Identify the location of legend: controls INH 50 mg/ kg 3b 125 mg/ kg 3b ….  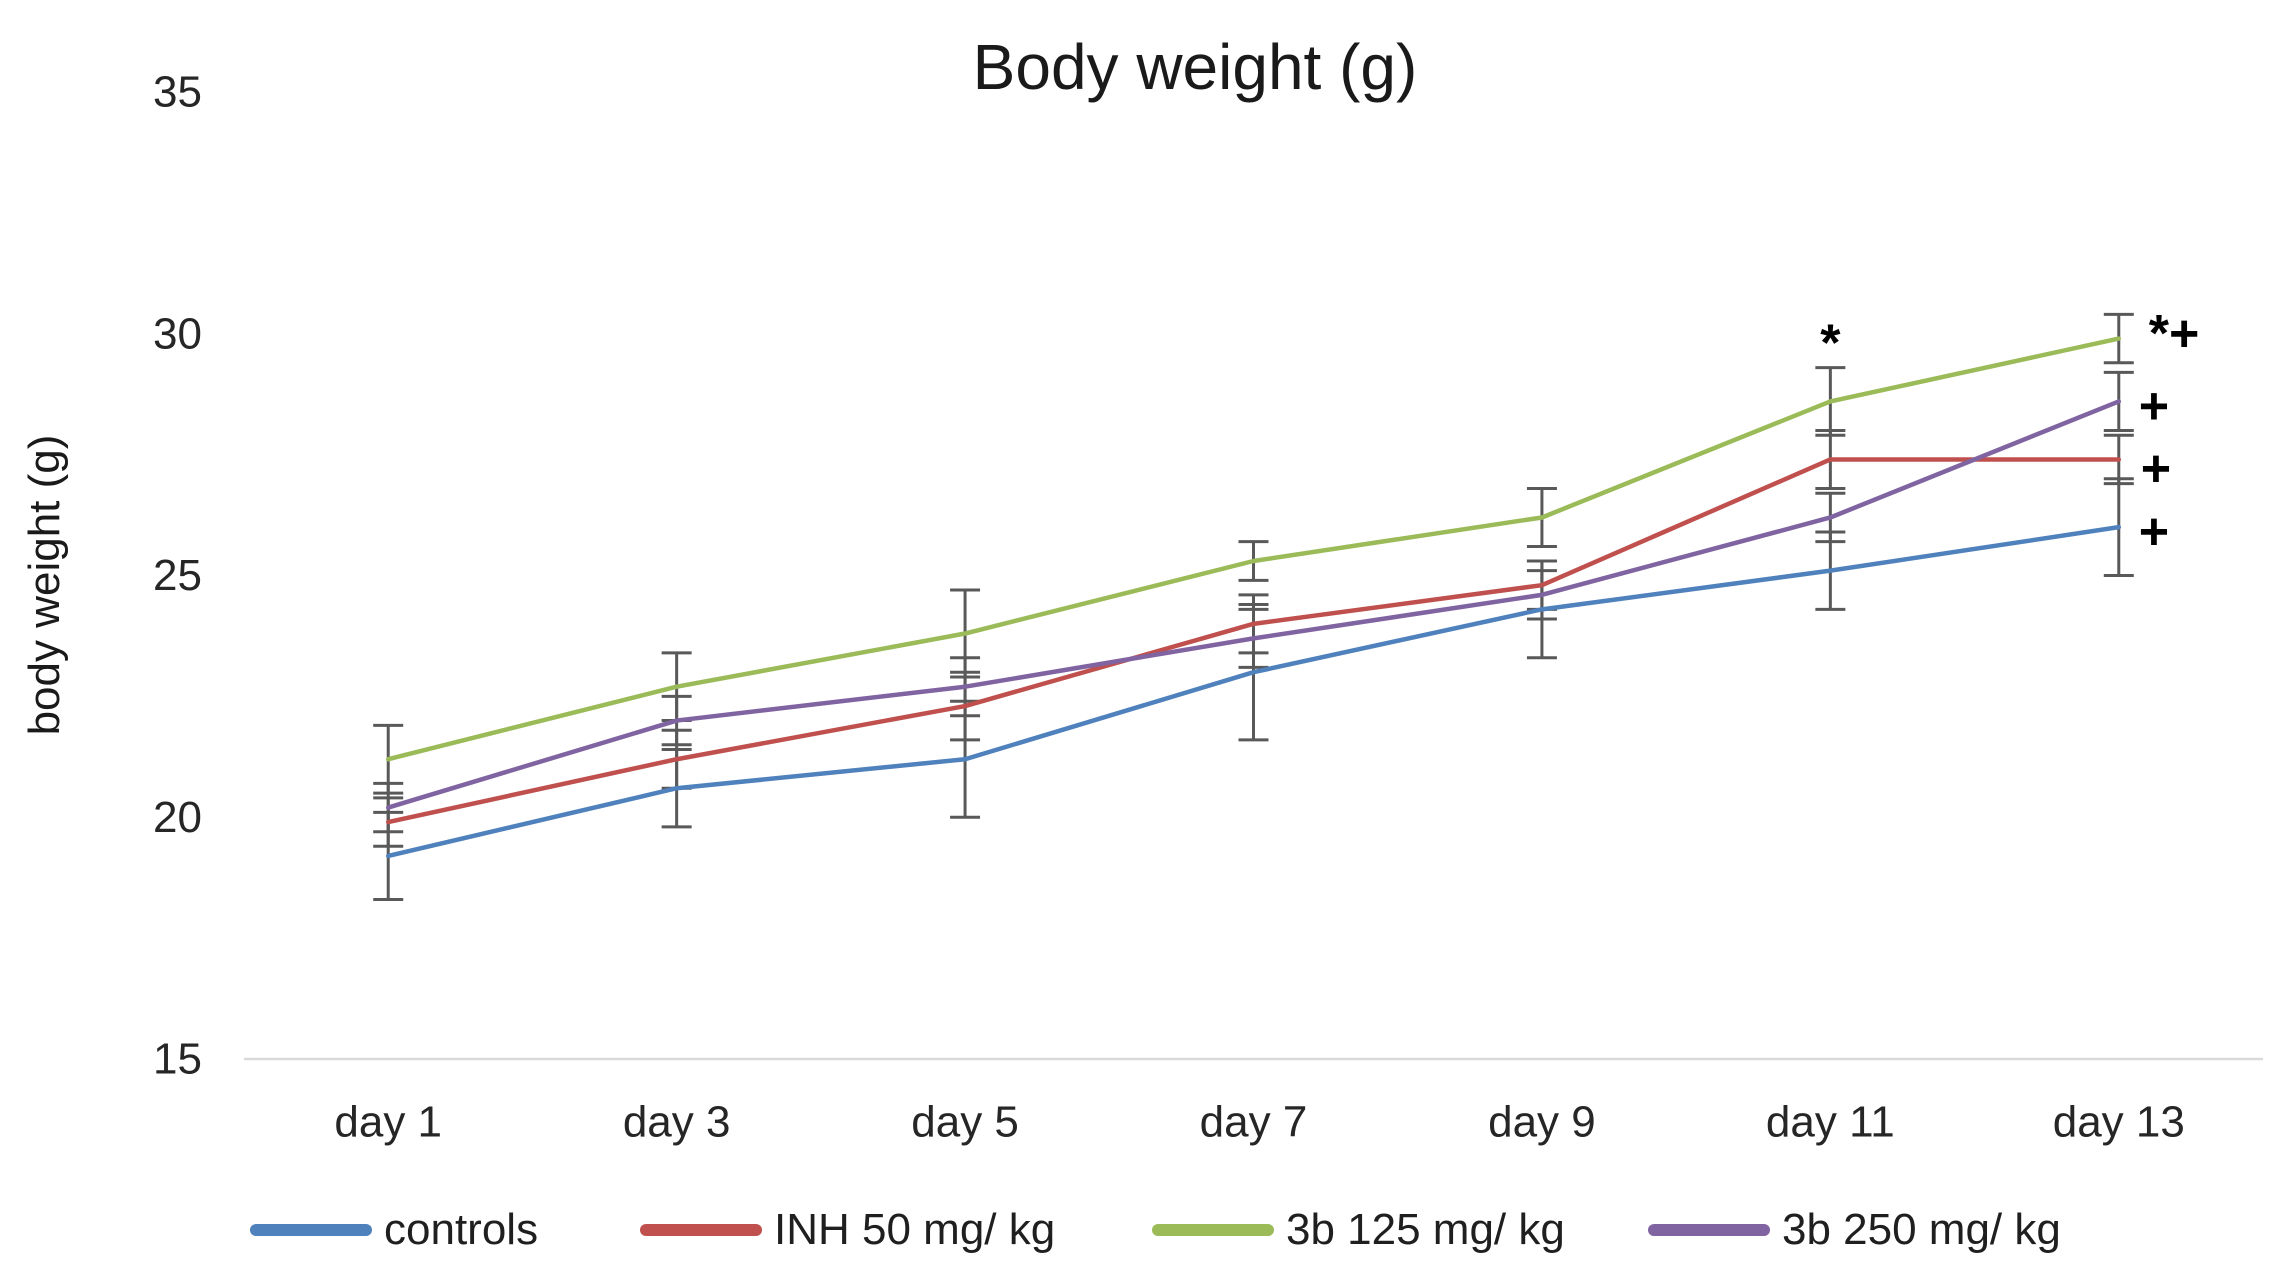
(1146, 1230).